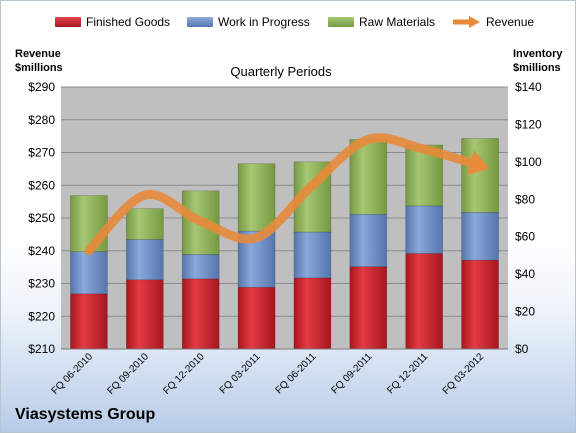 This screenshot has height=433, width=576. What do you see at coordinates (525, 199) in the screenshot?
I see `right-tick-label: $80` at bounding box center [525, 199].